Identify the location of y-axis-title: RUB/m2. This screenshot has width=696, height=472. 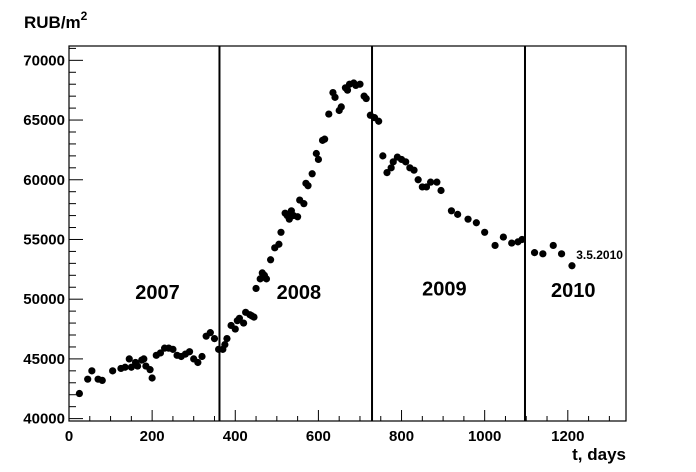
(56, 20).